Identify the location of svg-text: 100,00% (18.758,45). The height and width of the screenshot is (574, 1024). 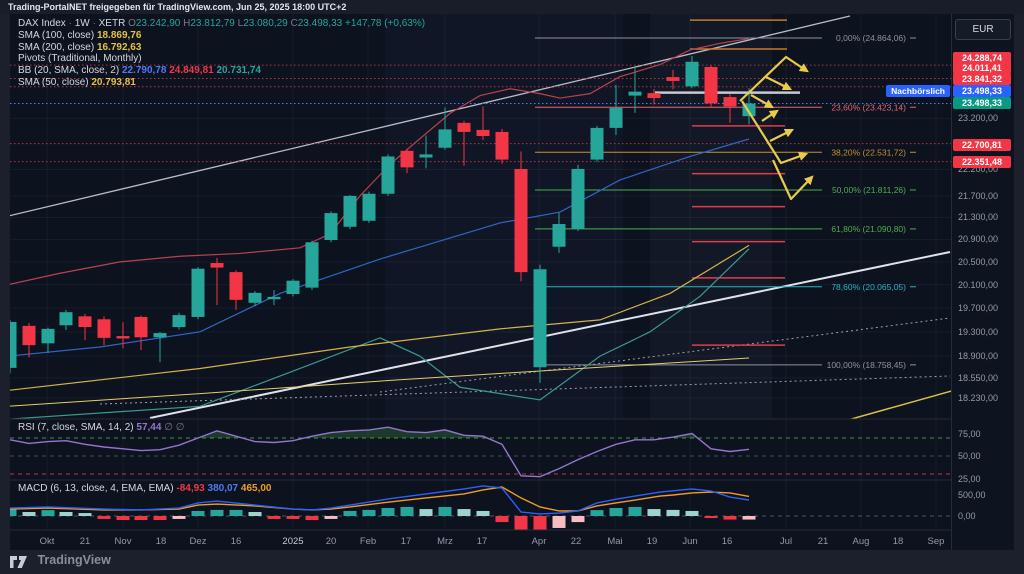
(867, 365).